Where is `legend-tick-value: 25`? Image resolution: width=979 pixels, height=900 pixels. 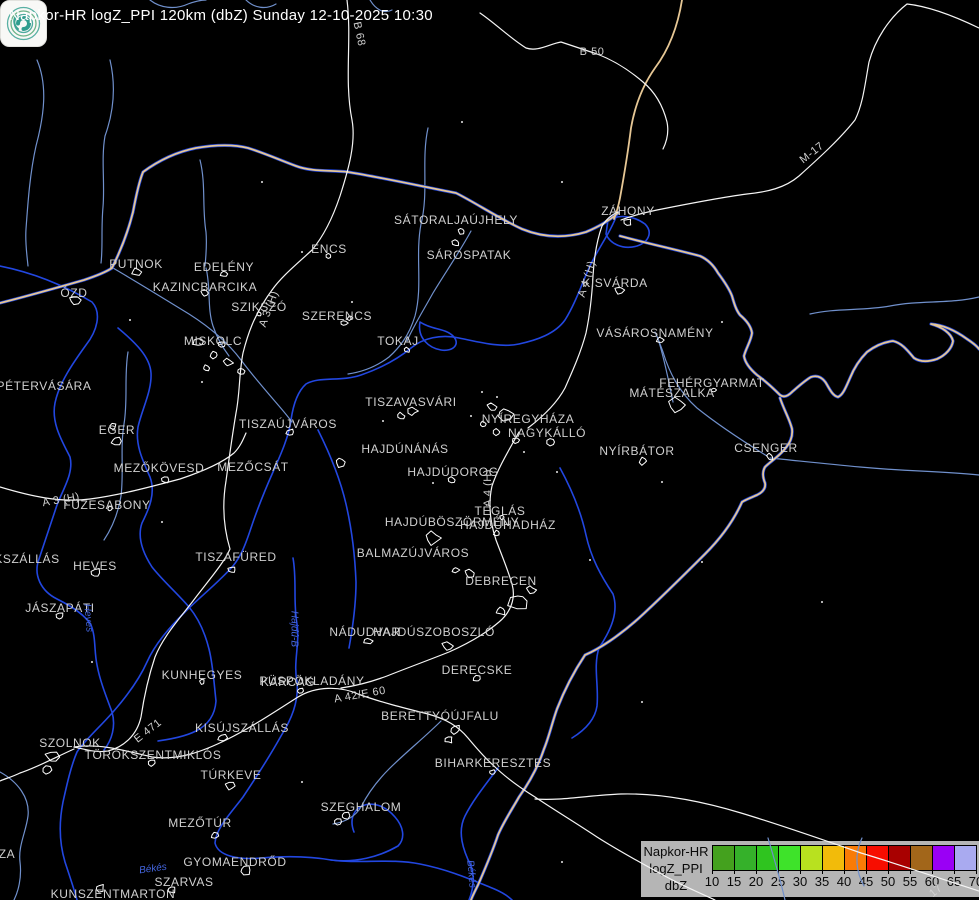
legend-tick-value: 25 is located at coordinates (778, 881).